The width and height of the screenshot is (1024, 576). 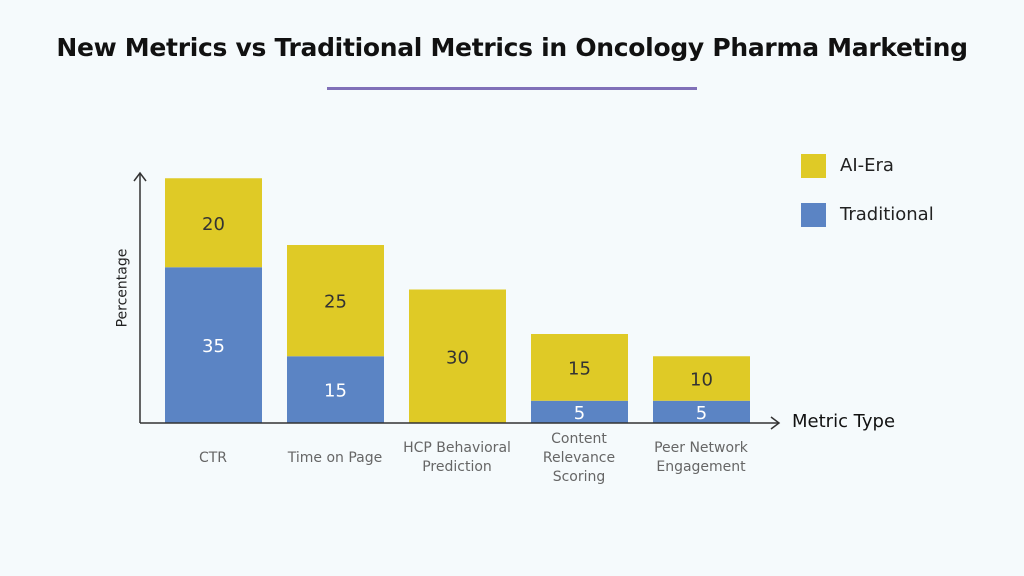 I want to click on x-axis-arrow, so click(x=775, y=423).